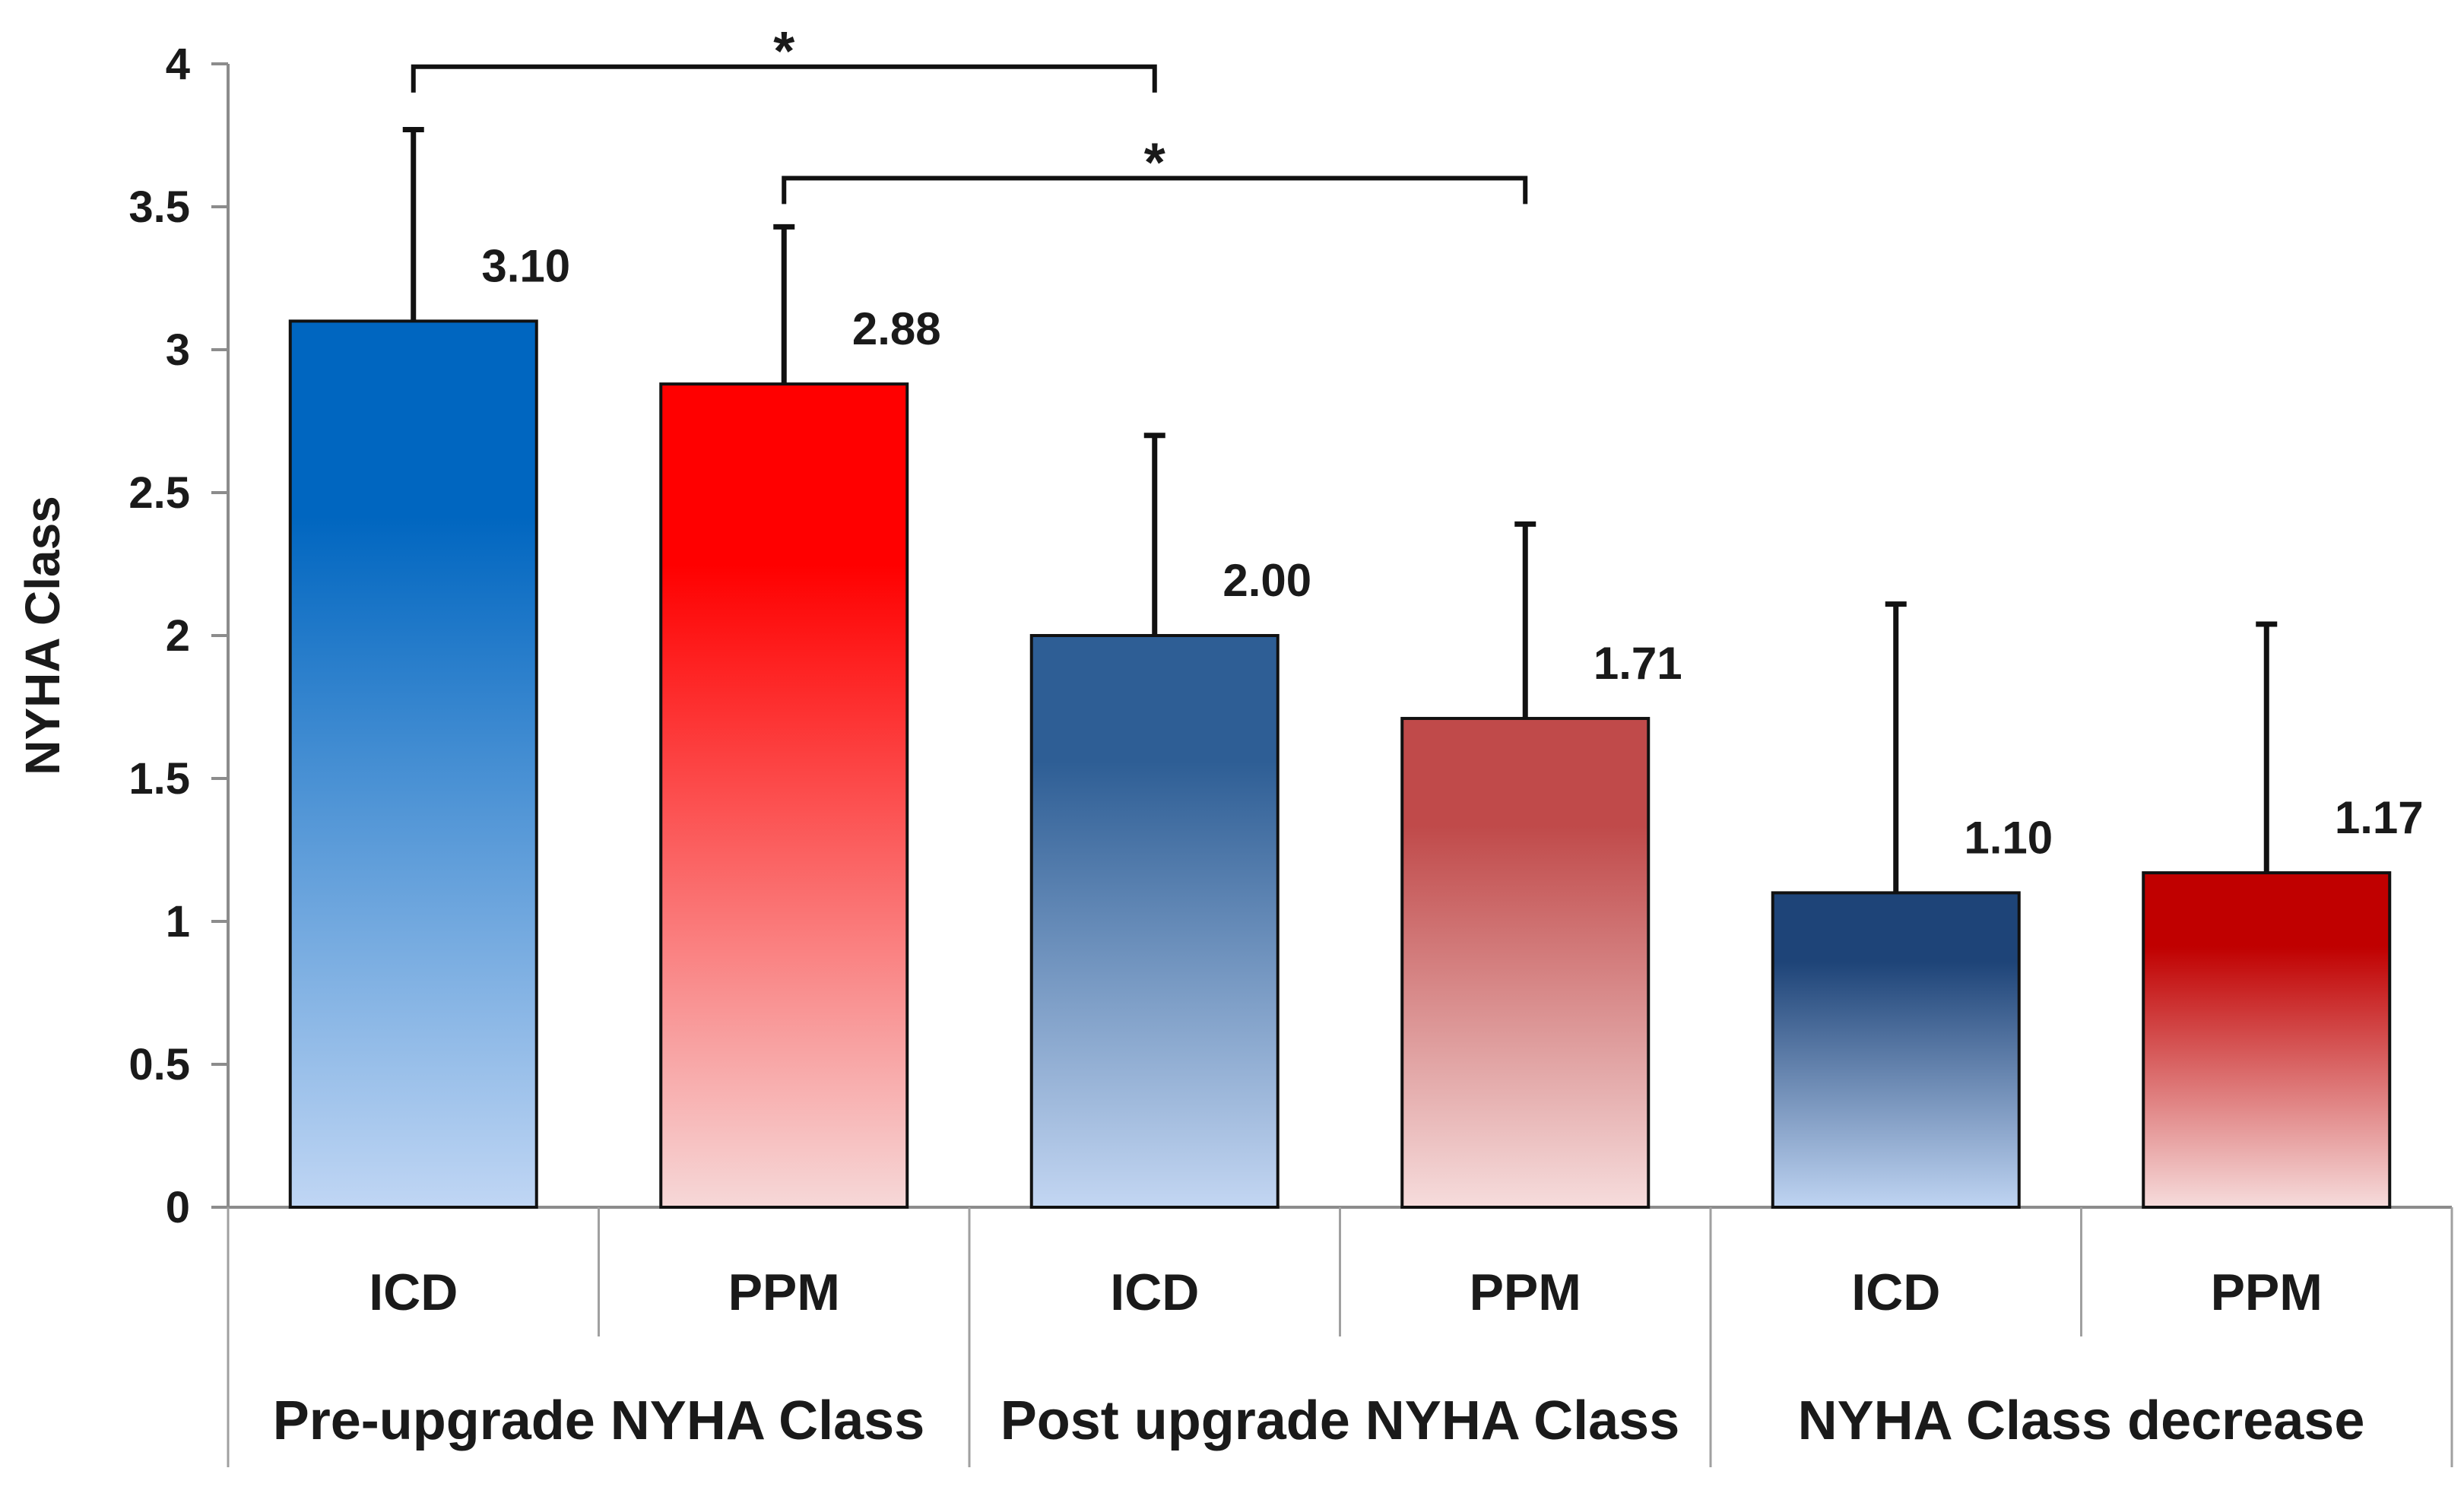 This screenshot has width=2464, height=1487. What do you see at coordinates (970, 113) in the screenshot?
I see `significance-annotations: **` at bounding box center [970, 113].